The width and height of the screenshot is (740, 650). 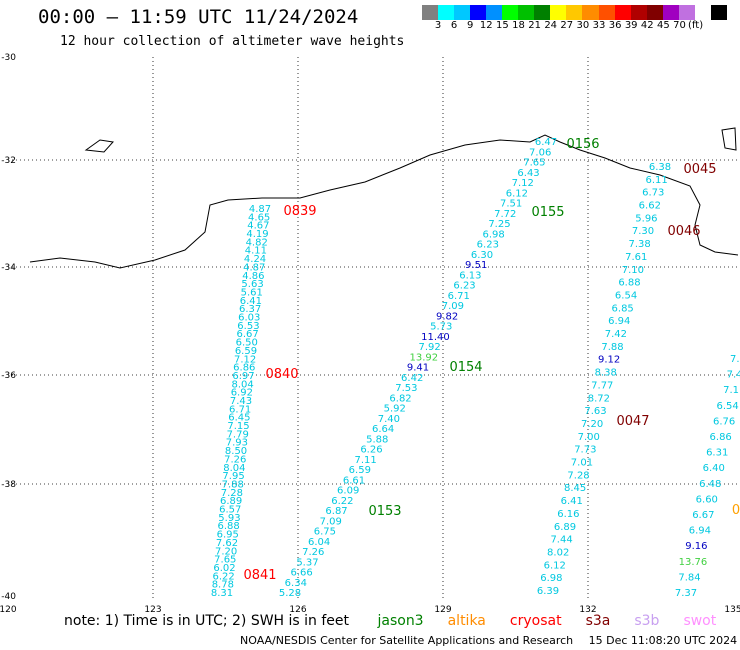 I want to click on swh-value: 7.15, so click(x=238, y=426).